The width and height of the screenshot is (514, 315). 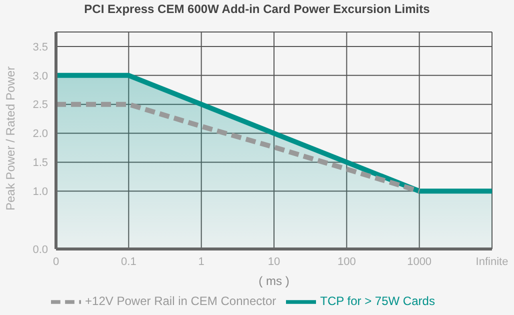 I want to click on x-axis-title: ( ms ), so click(x=274, y=281).